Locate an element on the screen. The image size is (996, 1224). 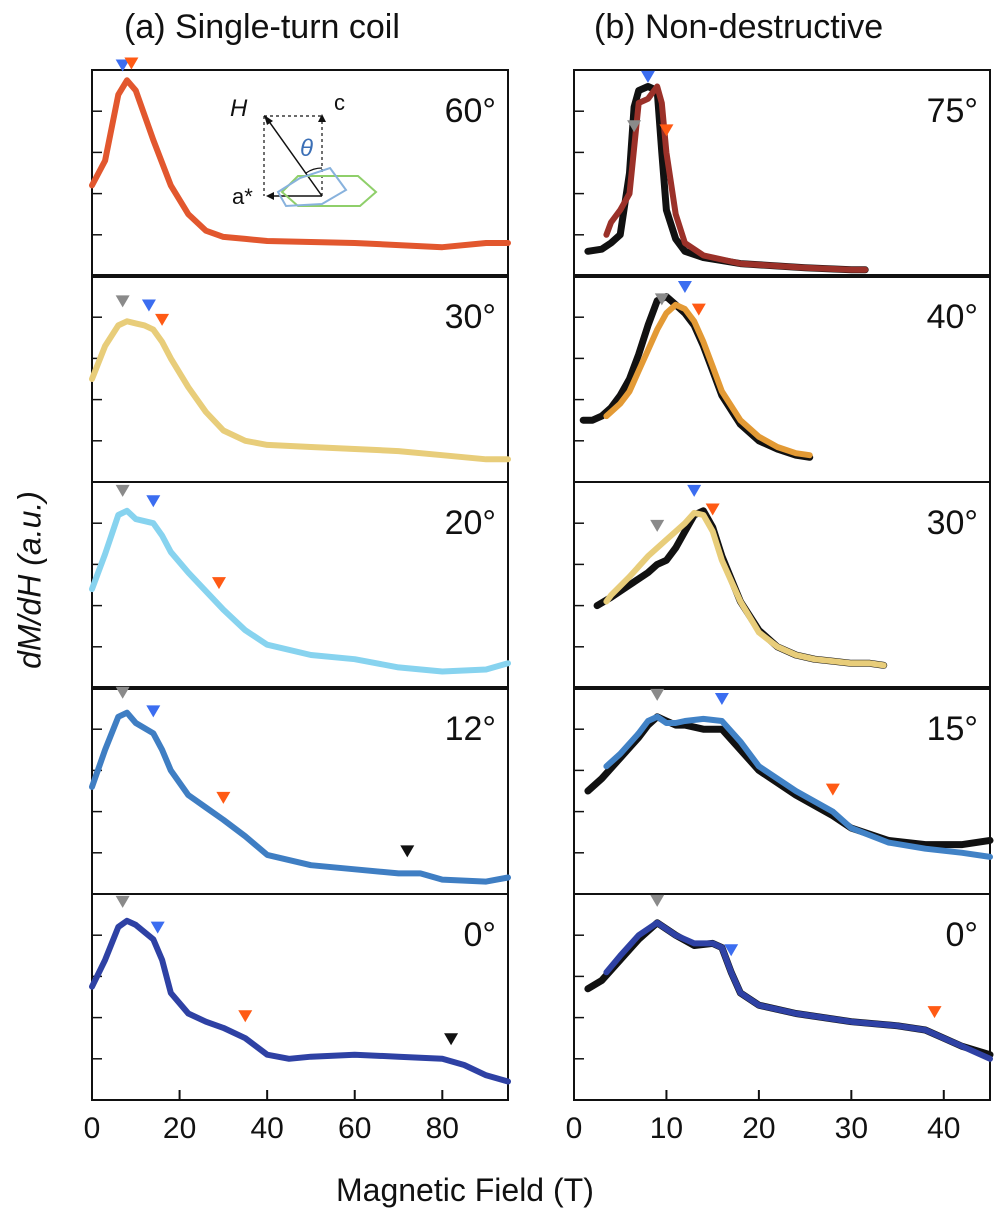
inset-c-arrowhead is located at coordinates (322, 118).